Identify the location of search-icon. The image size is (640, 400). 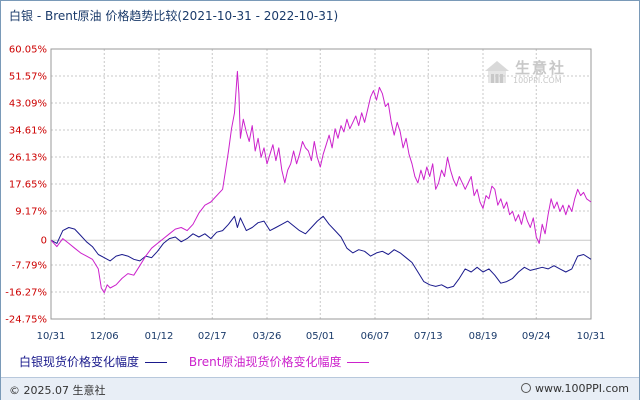
(526, 388).